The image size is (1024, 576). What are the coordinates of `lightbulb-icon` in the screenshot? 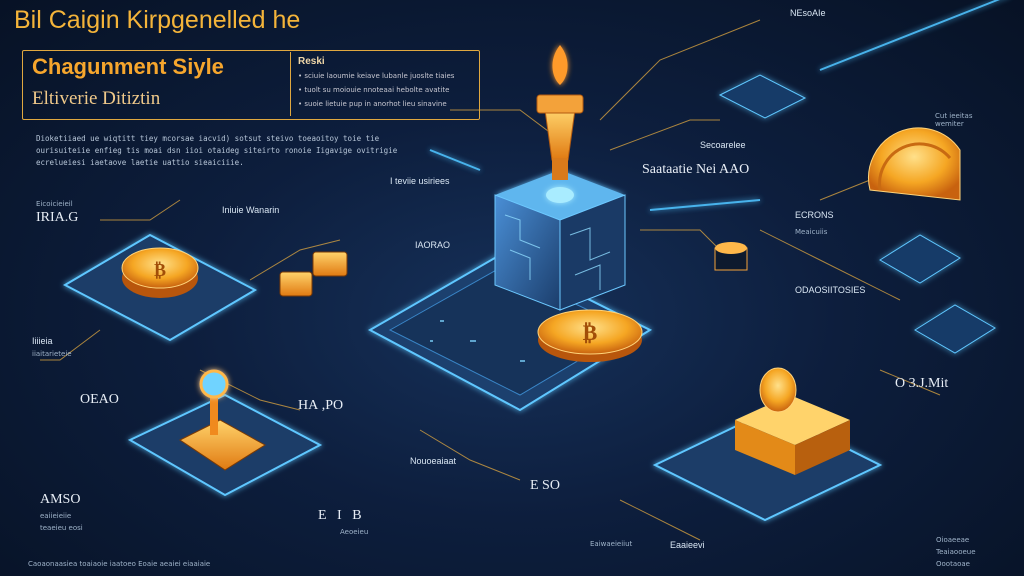 It's located at (214, 384).